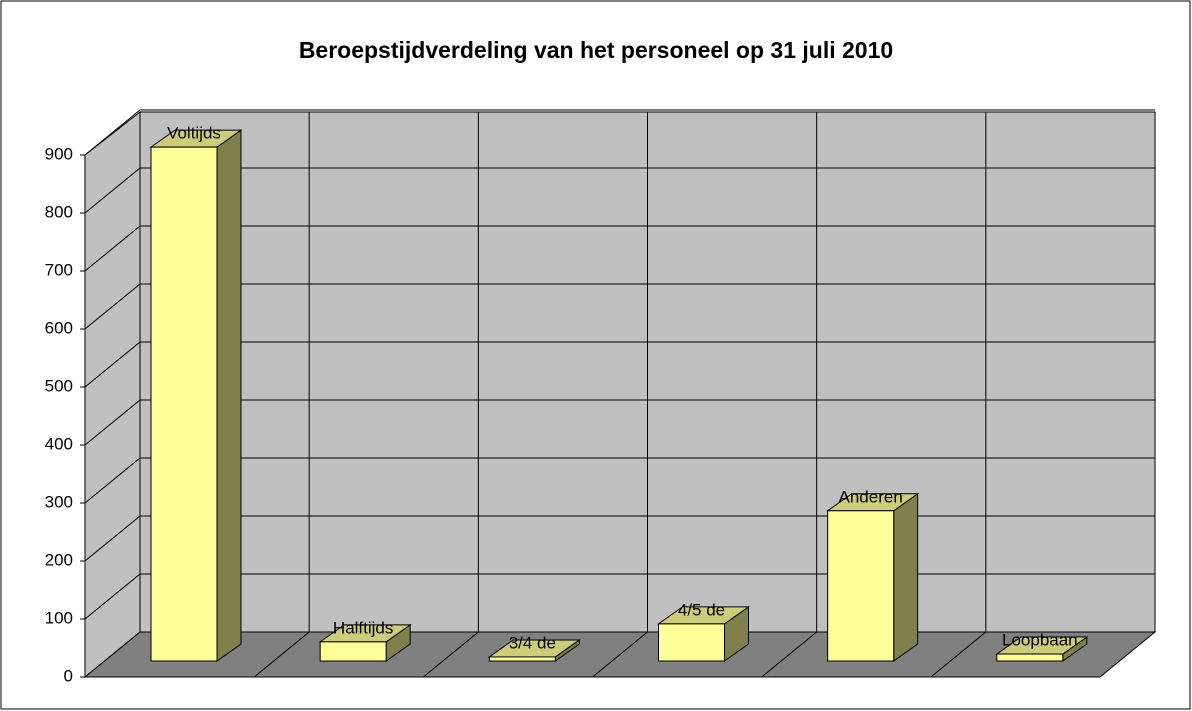 This screenshot has width=1192, height=711. Describe the element at coordinates (363, 627) in the screenshot. I see `data-label: Halftijds` at that location.